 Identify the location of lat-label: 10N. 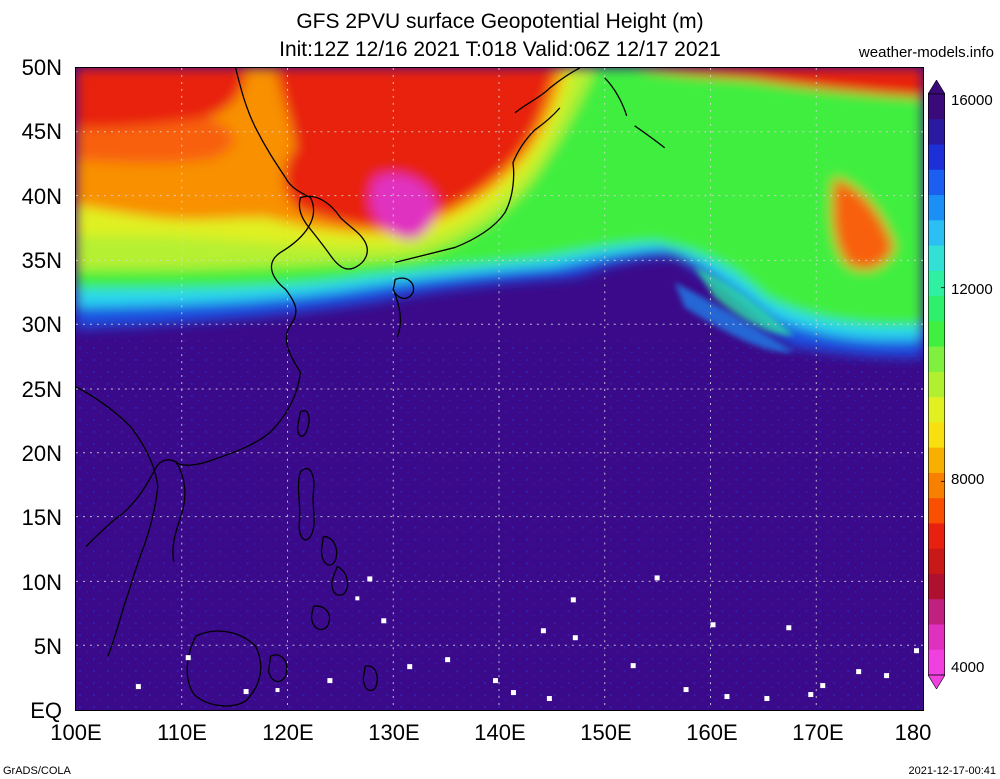
(41, 582).